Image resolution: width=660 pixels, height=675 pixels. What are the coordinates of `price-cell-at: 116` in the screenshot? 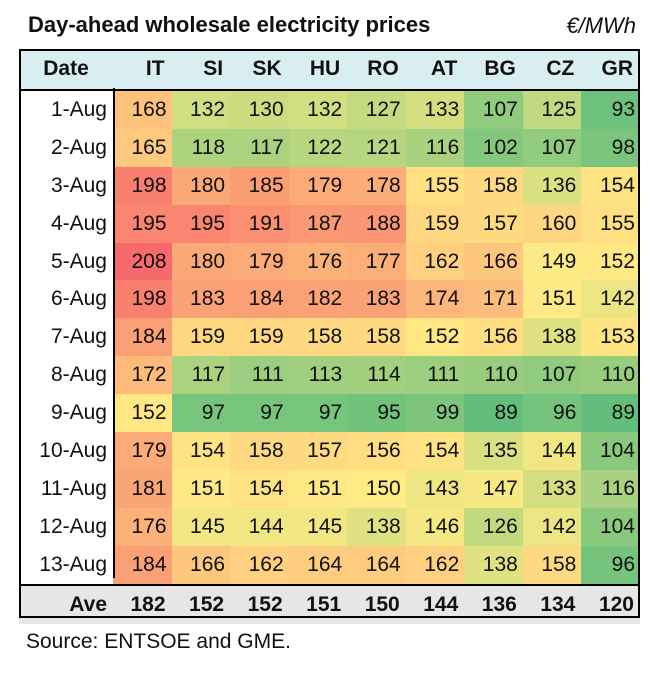 It's located at (435, 147).